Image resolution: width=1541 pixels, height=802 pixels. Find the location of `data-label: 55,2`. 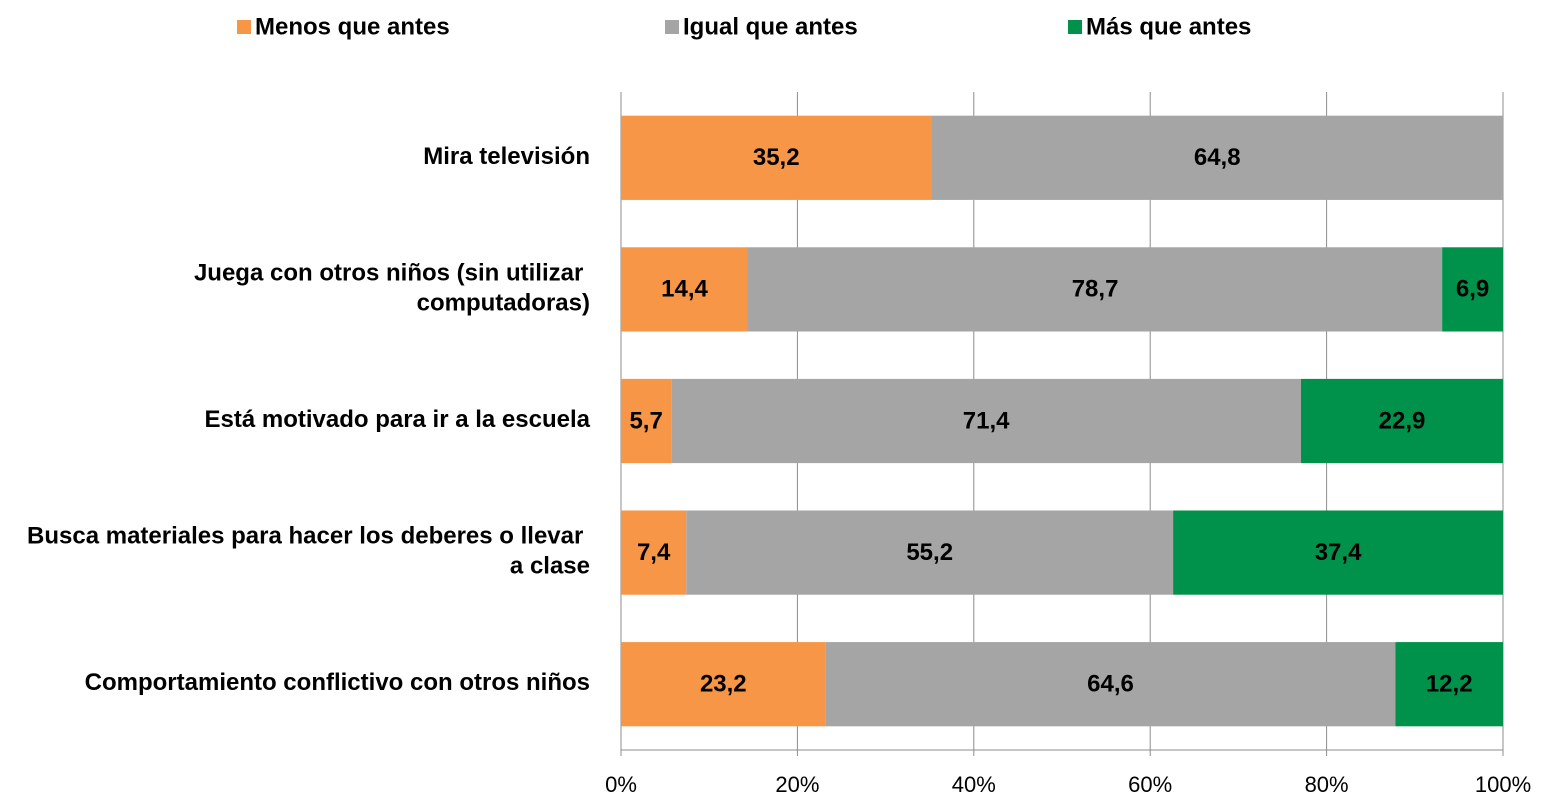

data-label: 55,2 is located at coordinates (929, 552).